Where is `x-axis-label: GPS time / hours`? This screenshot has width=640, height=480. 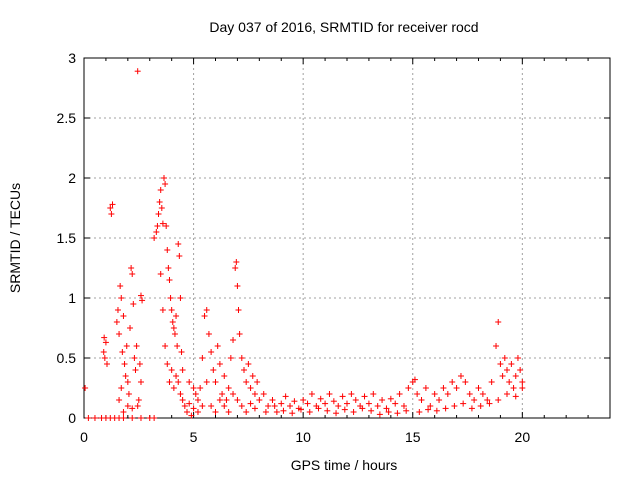
x-axis-label: GPS time / hours is located at coordinates (344, 465).